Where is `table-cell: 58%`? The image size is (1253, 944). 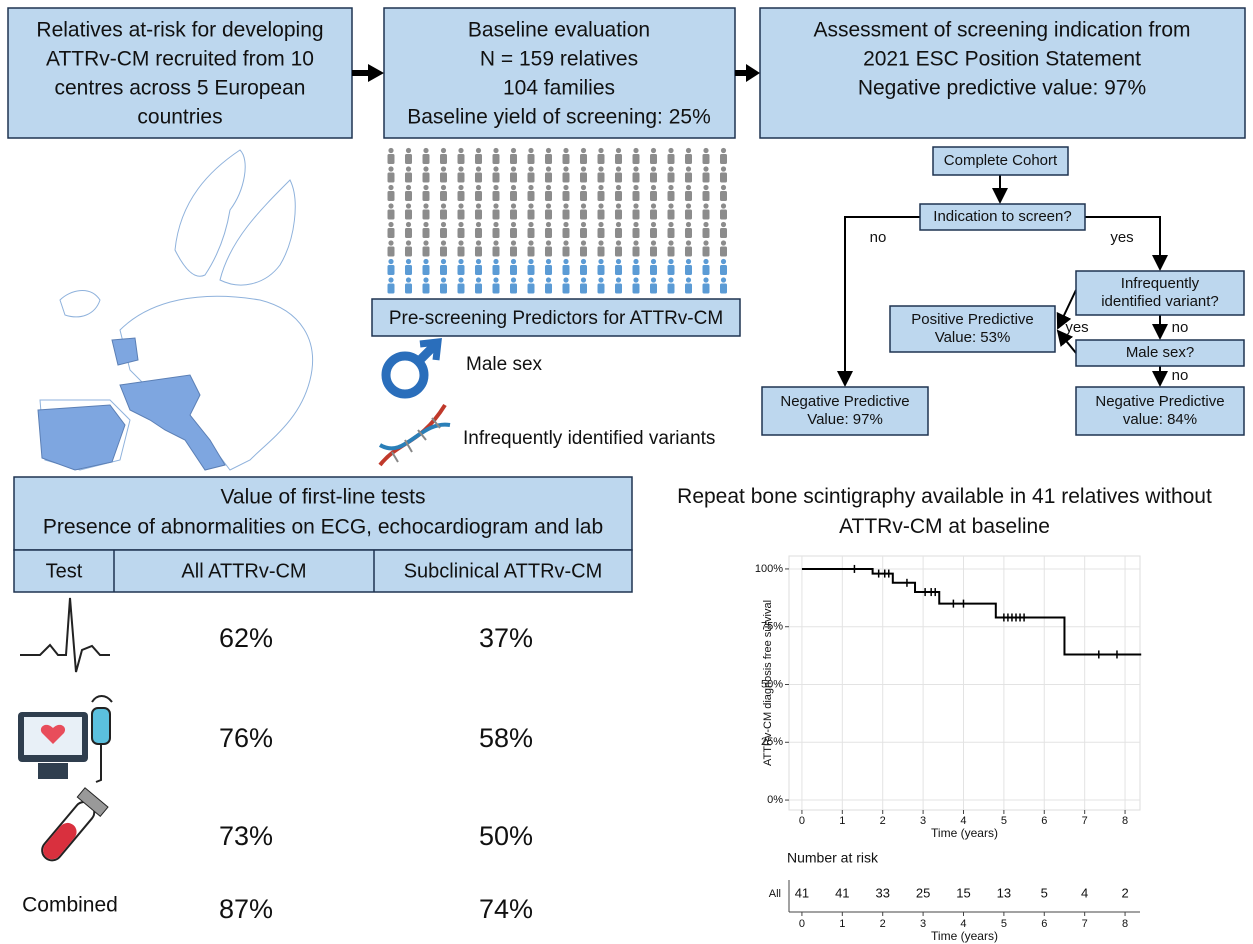 table-cell: 58% is located at coordinates (506, 738).